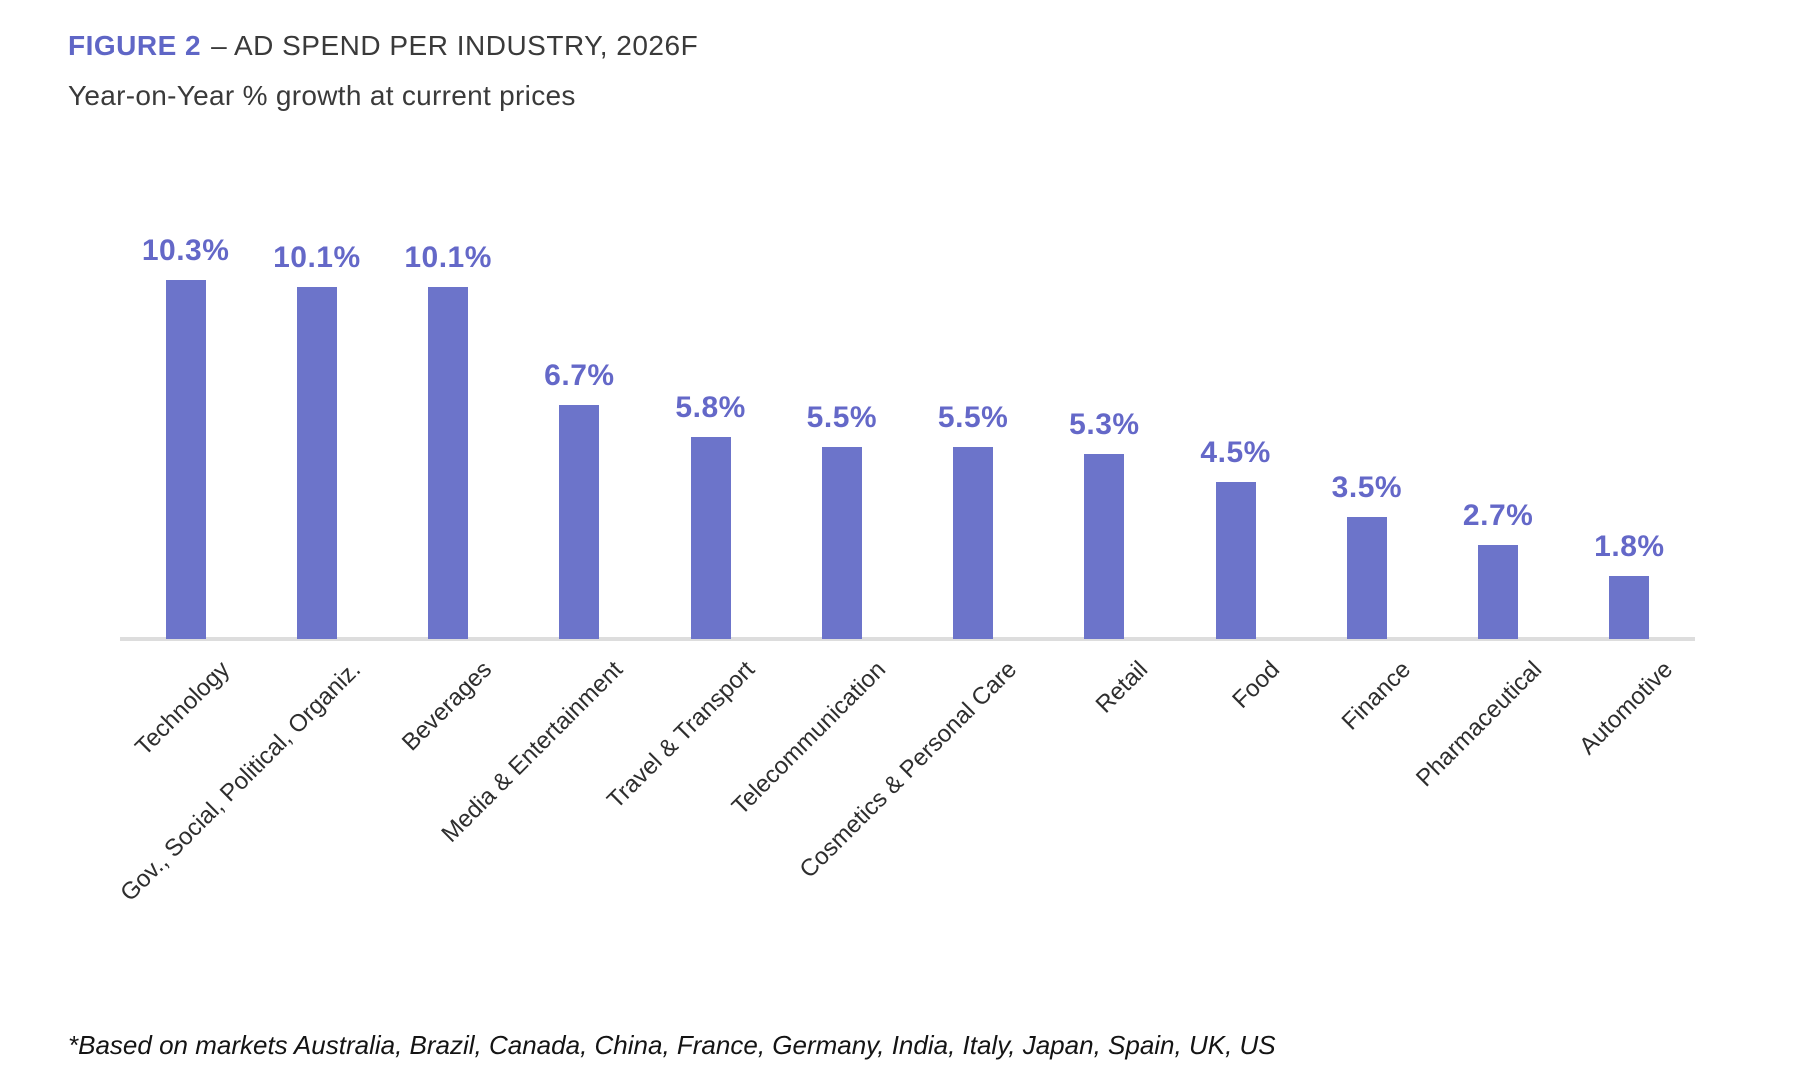 This screenshot has height=1088, width=1816. What do you see at coordinates (185, 250) in the screenshot?
I see `bar-value-label: 10.3%` at bounding box center [185, 250].